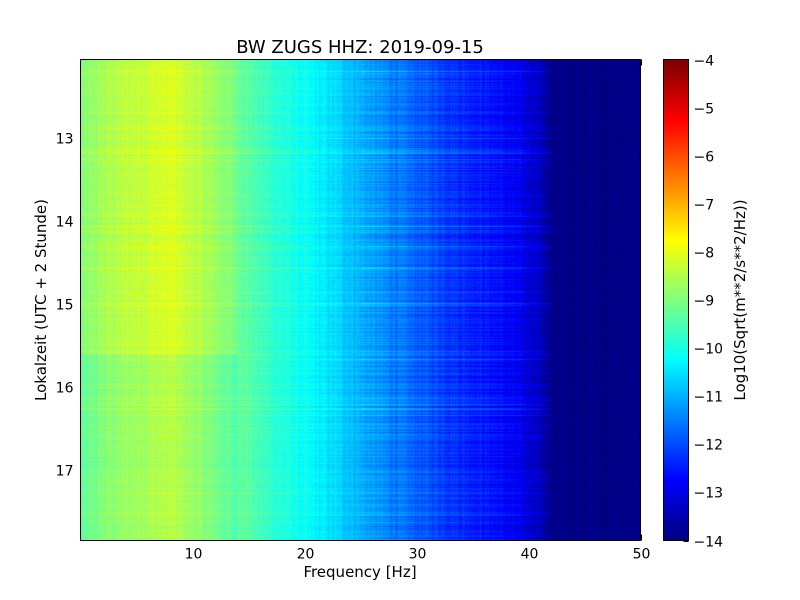 Image resolution: width=800 pixels, height=600 pixels. I want to click on y-axis-label: Lokalzeit (UTC + 2 Stunde), so click(41, 300).